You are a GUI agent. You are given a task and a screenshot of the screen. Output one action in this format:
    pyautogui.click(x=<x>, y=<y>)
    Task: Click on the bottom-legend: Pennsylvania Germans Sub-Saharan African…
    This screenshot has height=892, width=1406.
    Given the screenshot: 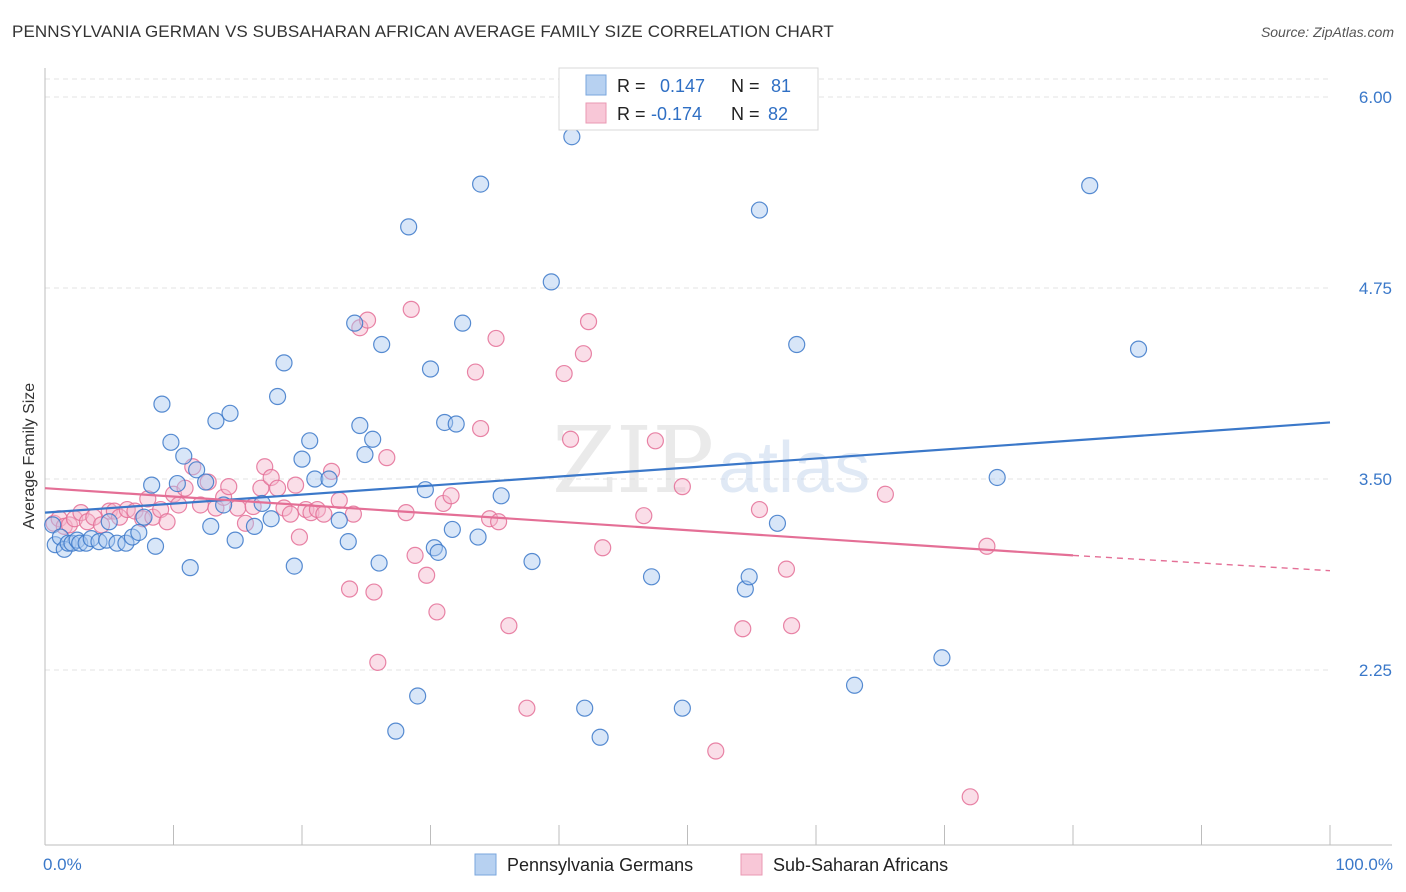 What is the action you would take?
    pyautogui.click(x=711, y=864)
    